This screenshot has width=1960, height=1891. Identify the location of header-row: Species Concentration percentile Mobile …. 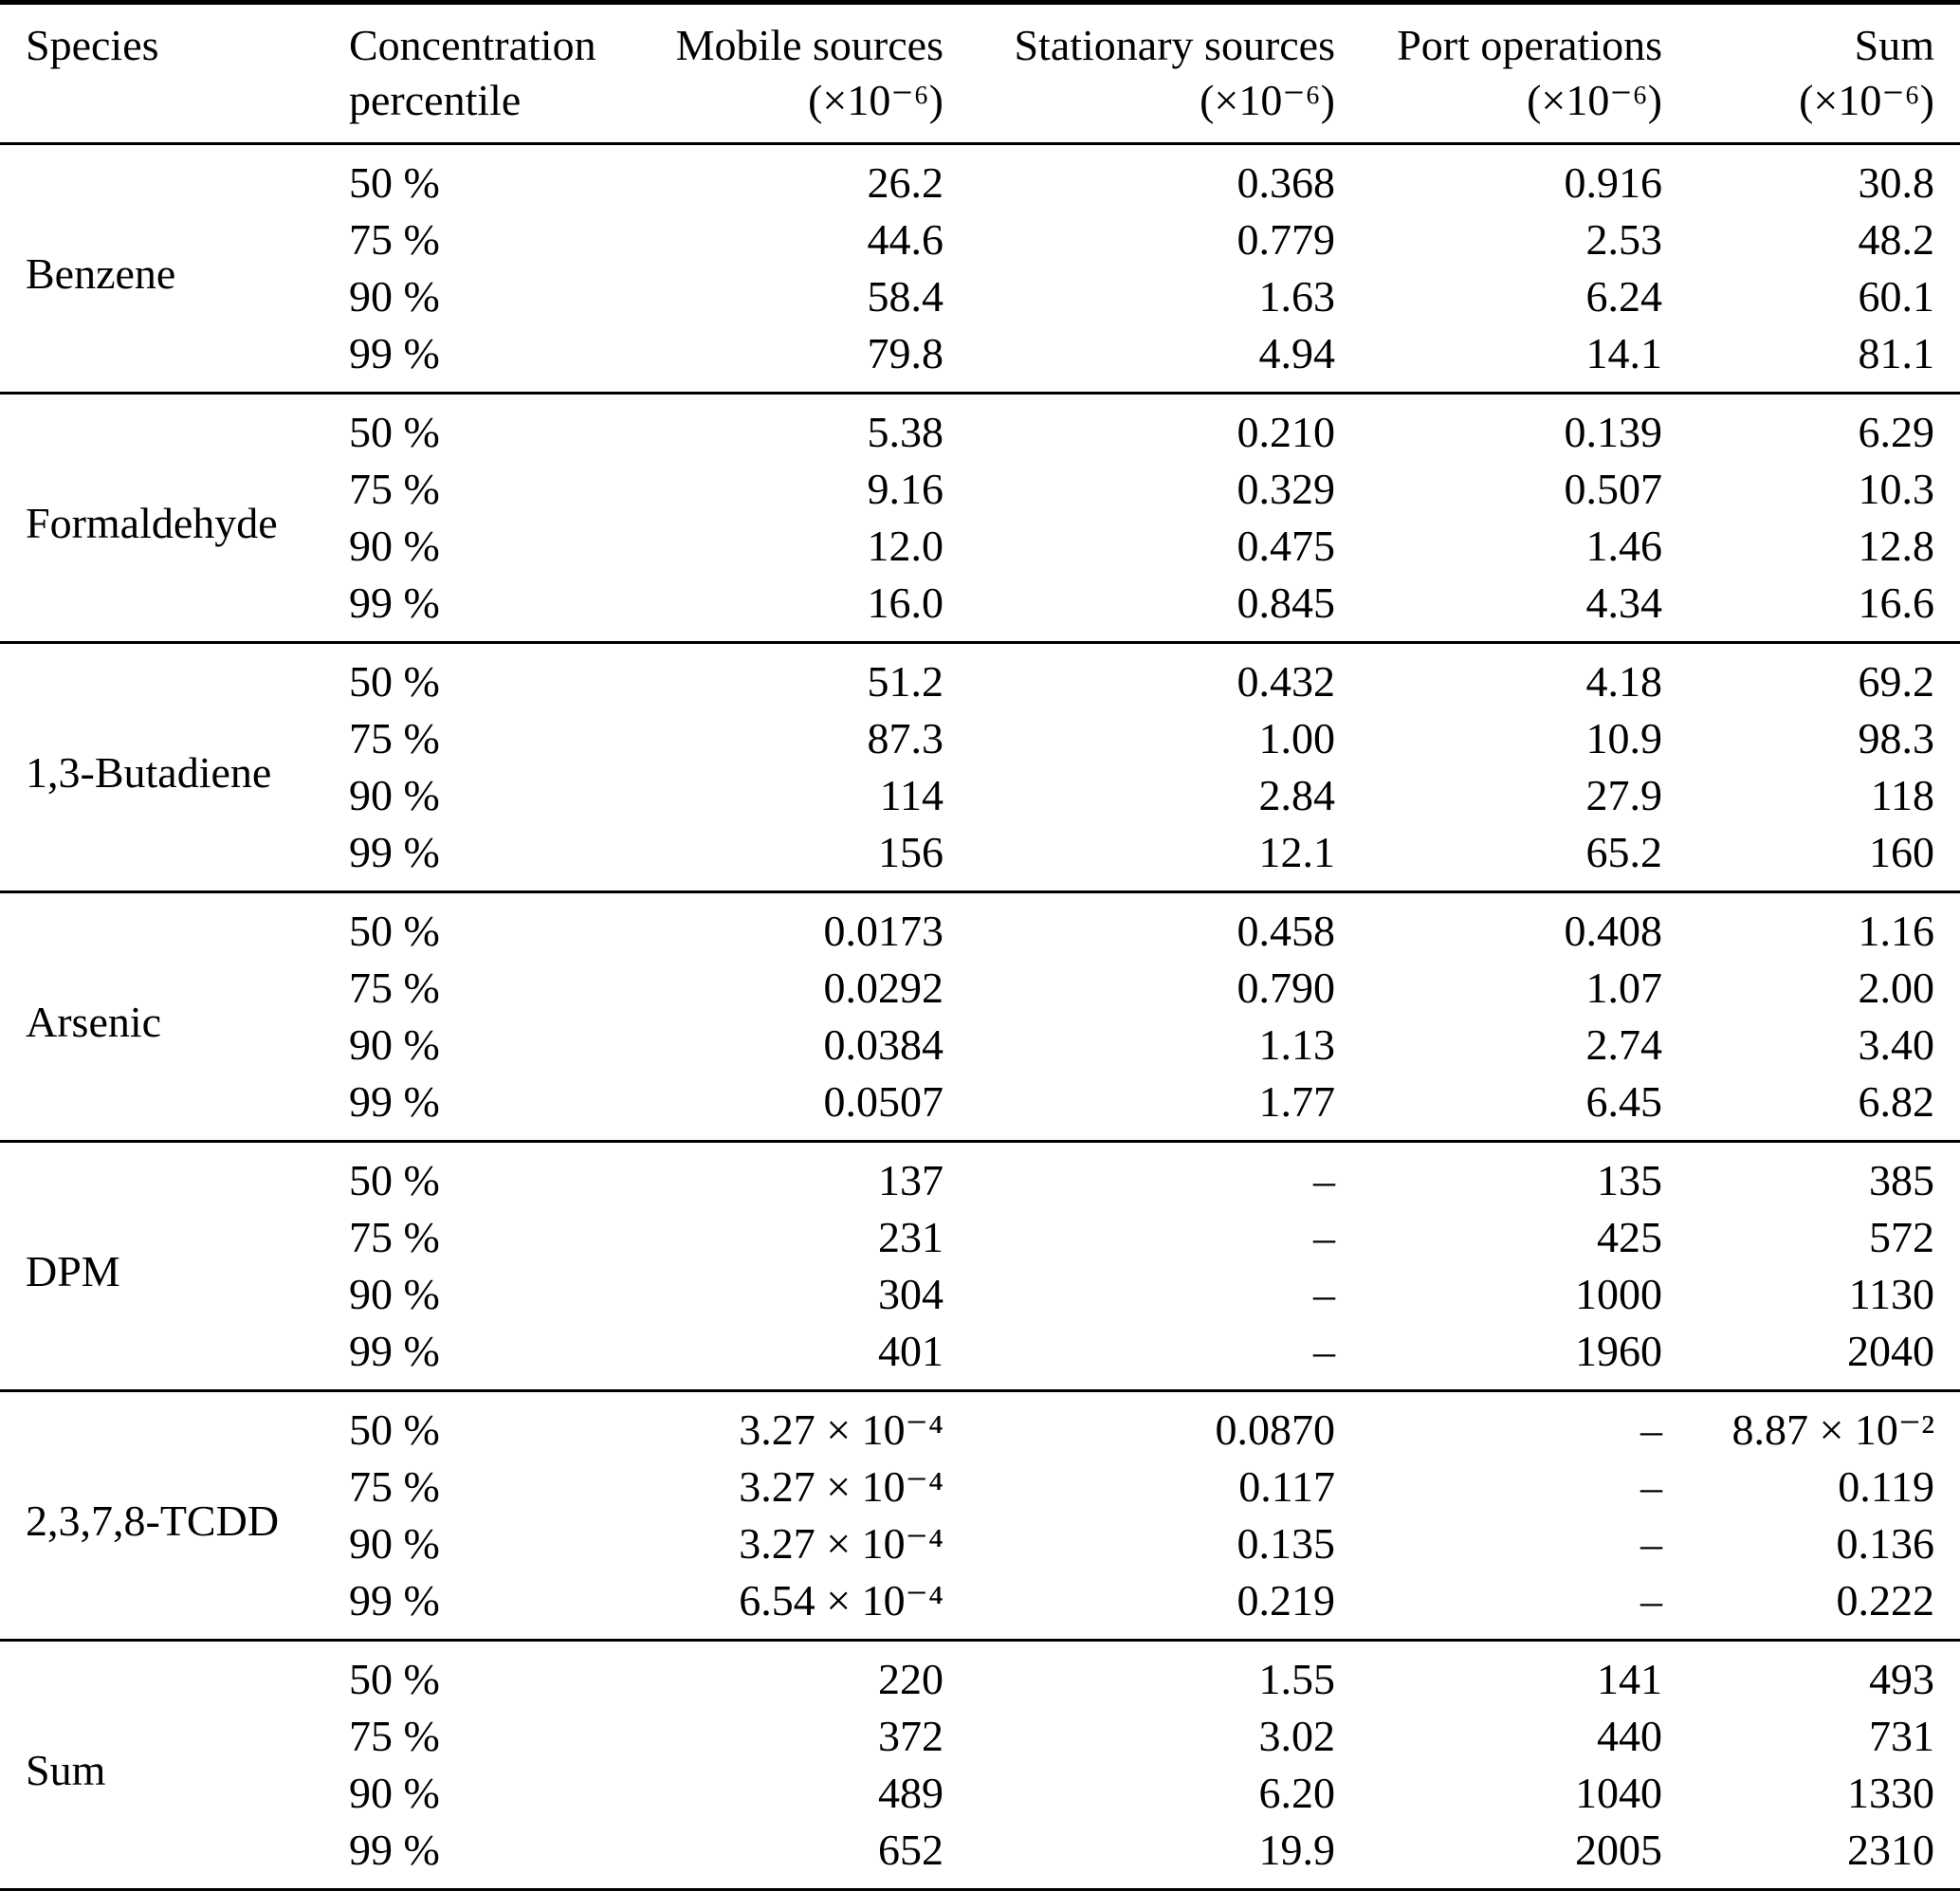
(980, 73).